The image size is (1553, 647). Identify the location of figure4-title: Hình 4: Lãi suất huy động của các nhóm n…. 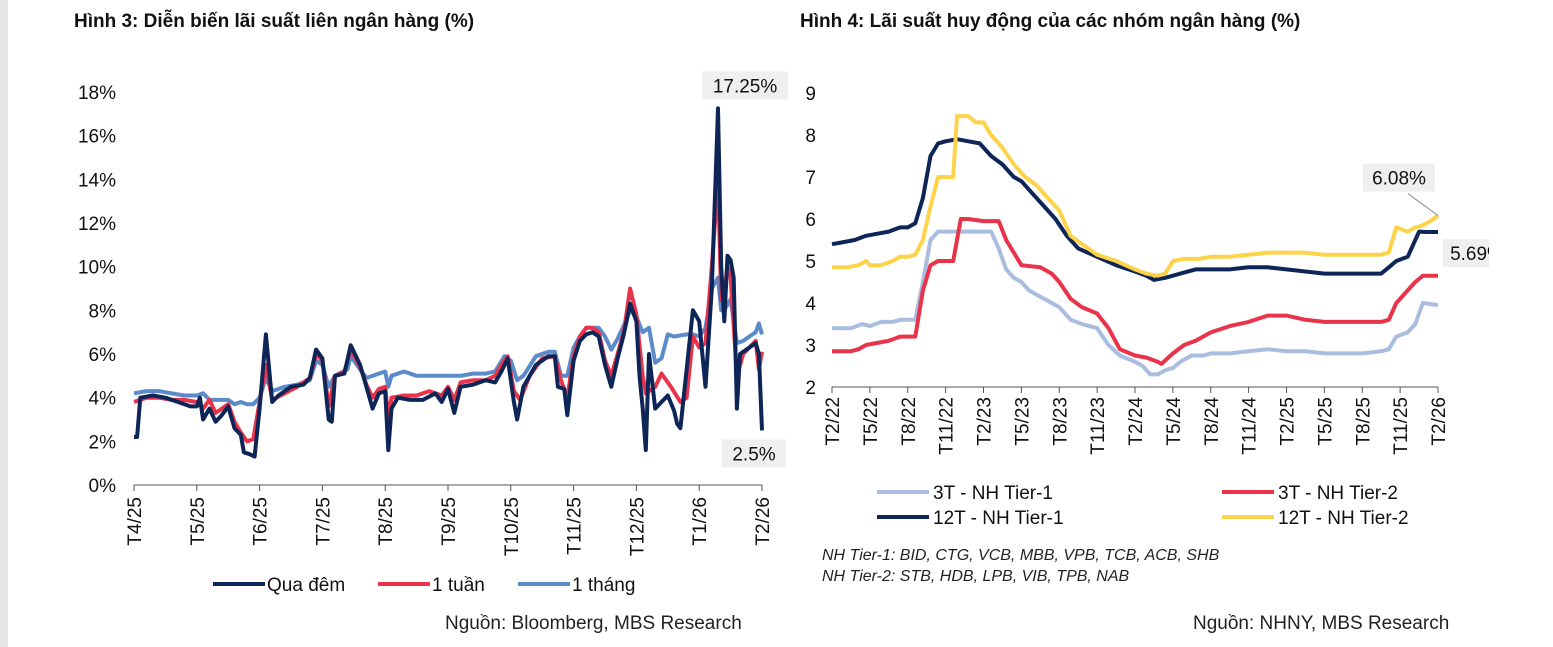
(1050, 21).